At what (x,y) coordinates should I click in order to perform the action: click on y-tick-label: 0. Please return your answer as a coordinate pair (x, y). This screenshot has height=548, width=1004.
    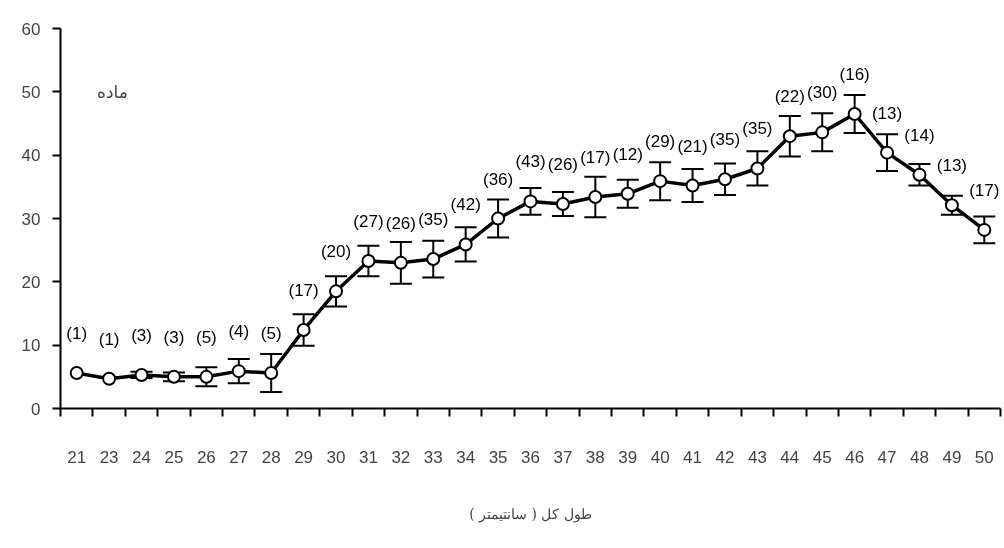
    Looking at the image, I should click on (36, 409).